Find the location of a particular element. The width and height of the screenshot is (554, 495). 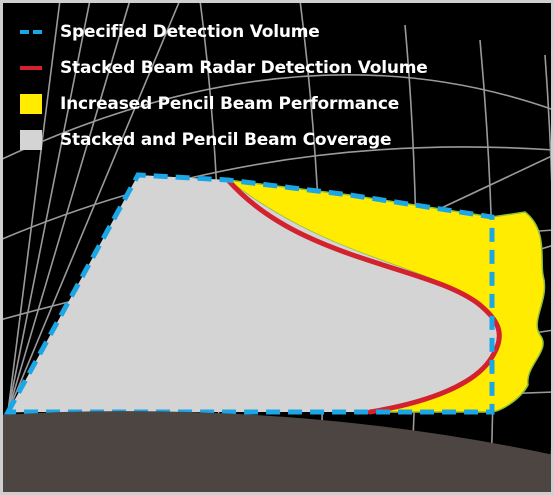

legend-item-pencil: Increased Pencil Beam Performance is located at coordinates (224, 104).